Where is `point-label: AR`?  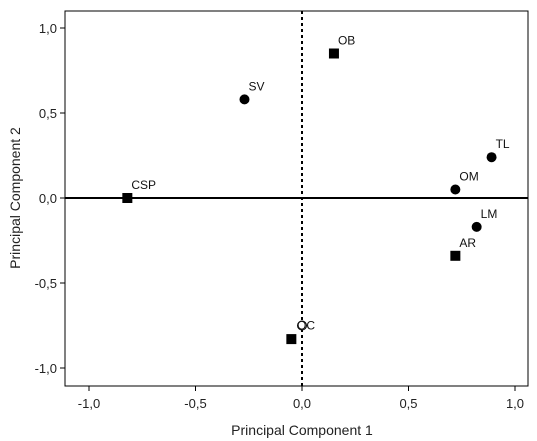 point-label: AR is located at coordinates (467, 243).